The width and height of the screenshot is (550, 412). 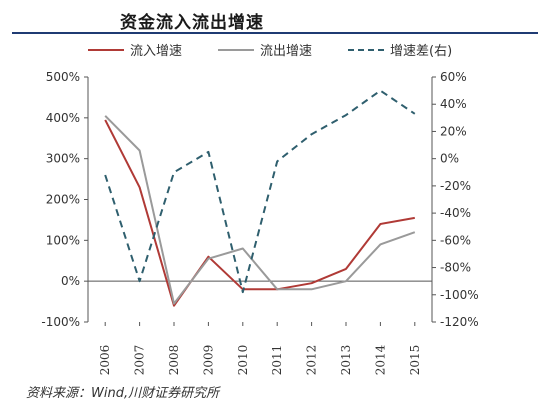 I want to click on legend: 流入增速 流出增速 增速差(右), so click(x=270, y=49).